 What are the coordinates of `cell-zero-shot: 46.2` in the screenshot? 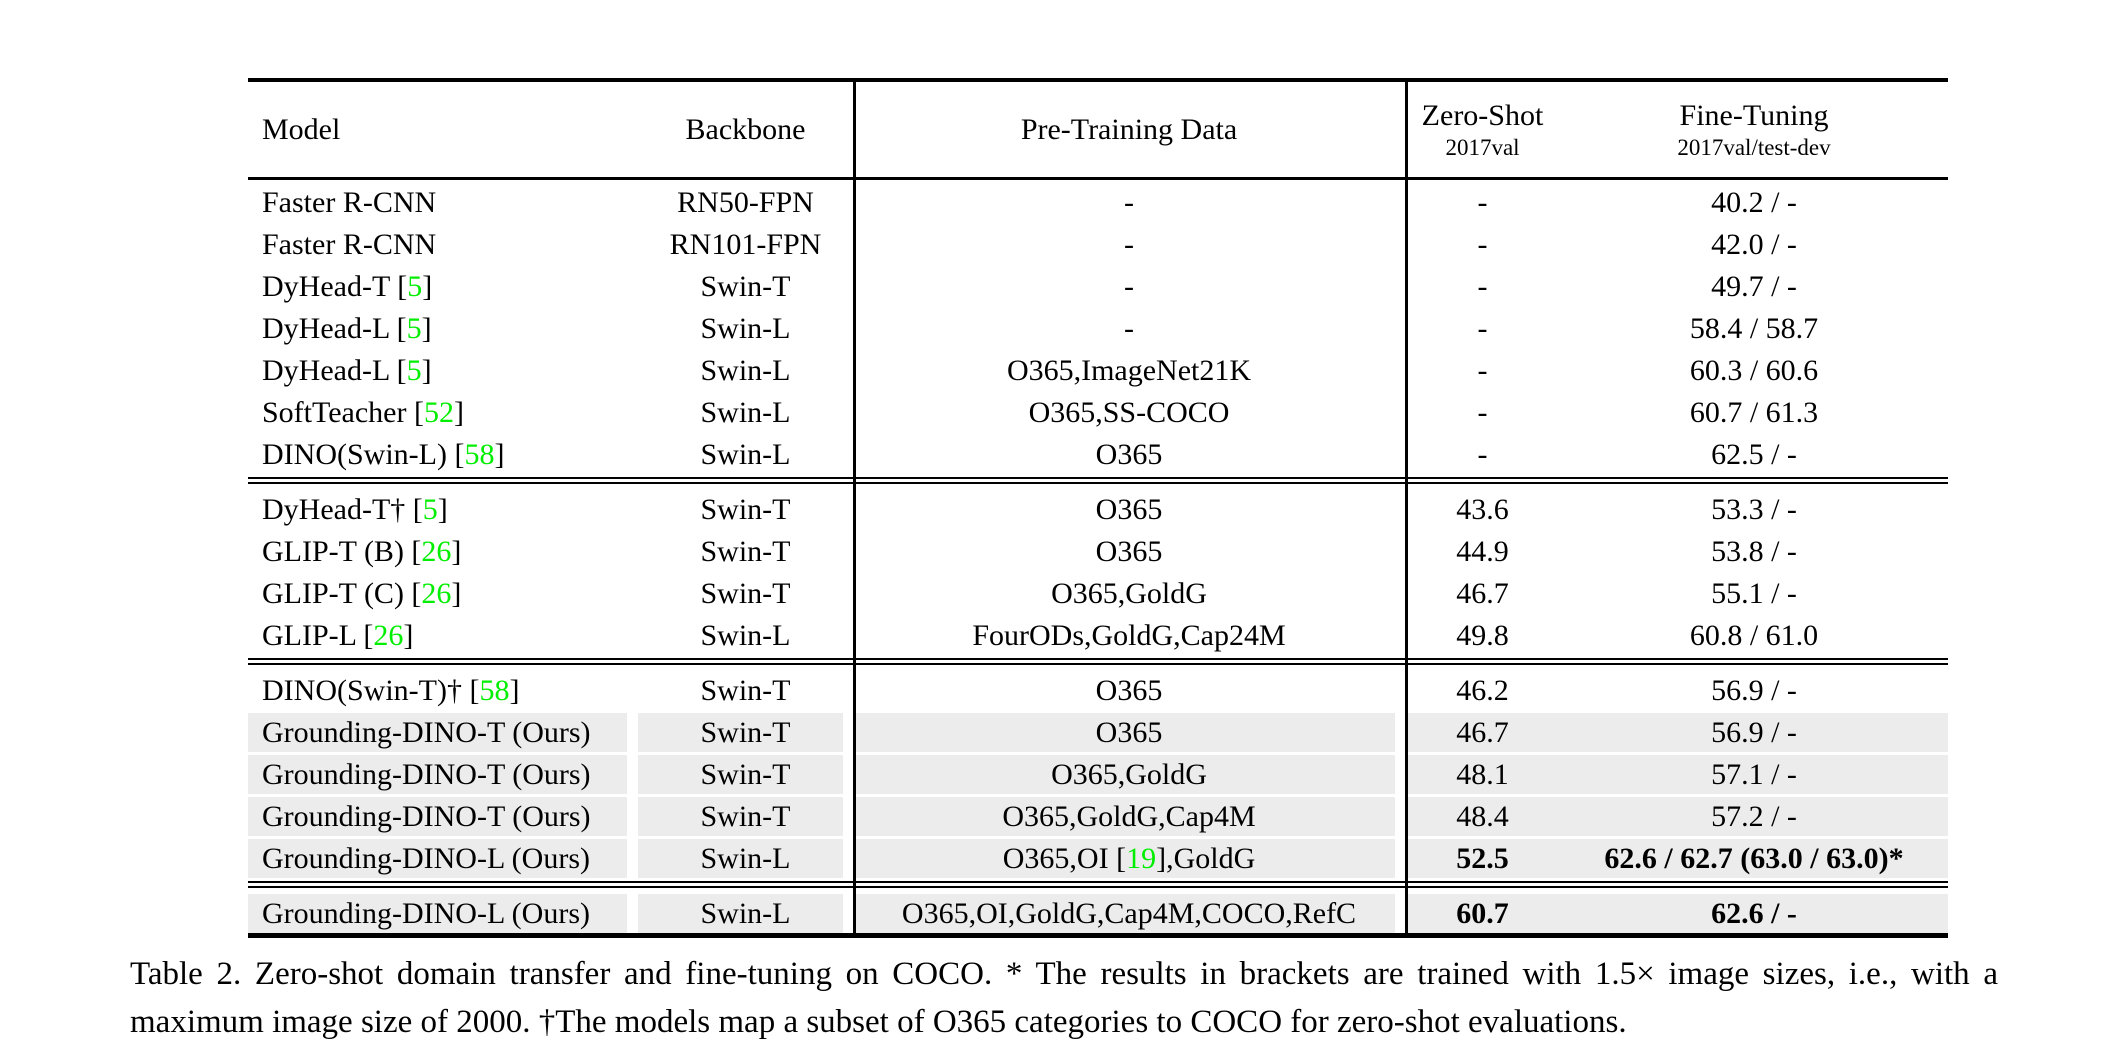 It's located at (1482, 689).